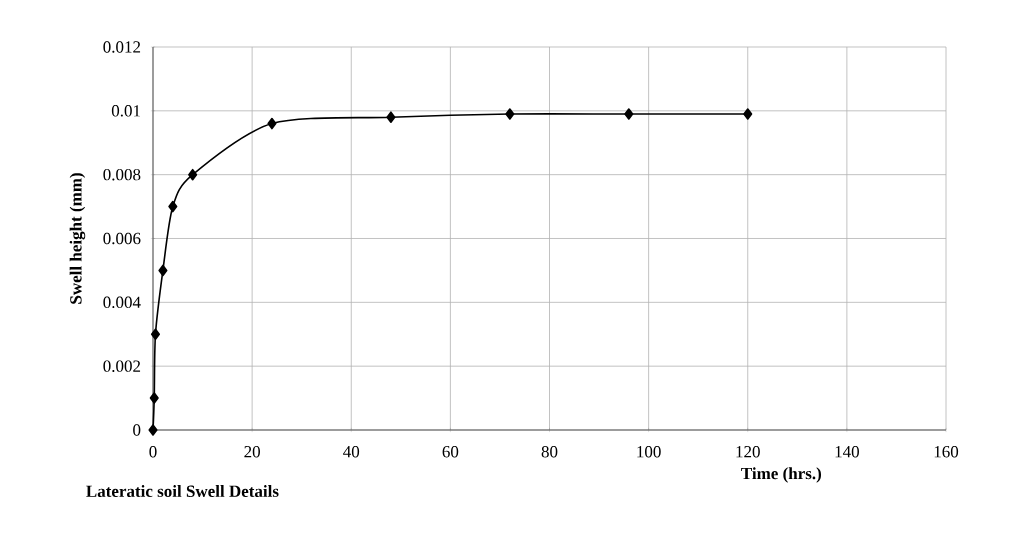 Image resolution: width=1011 pixels, height=557 pixels. Describe the element at coordinates (153, 452) in the screenshot. I see `x-tick-label: 0` at that location.